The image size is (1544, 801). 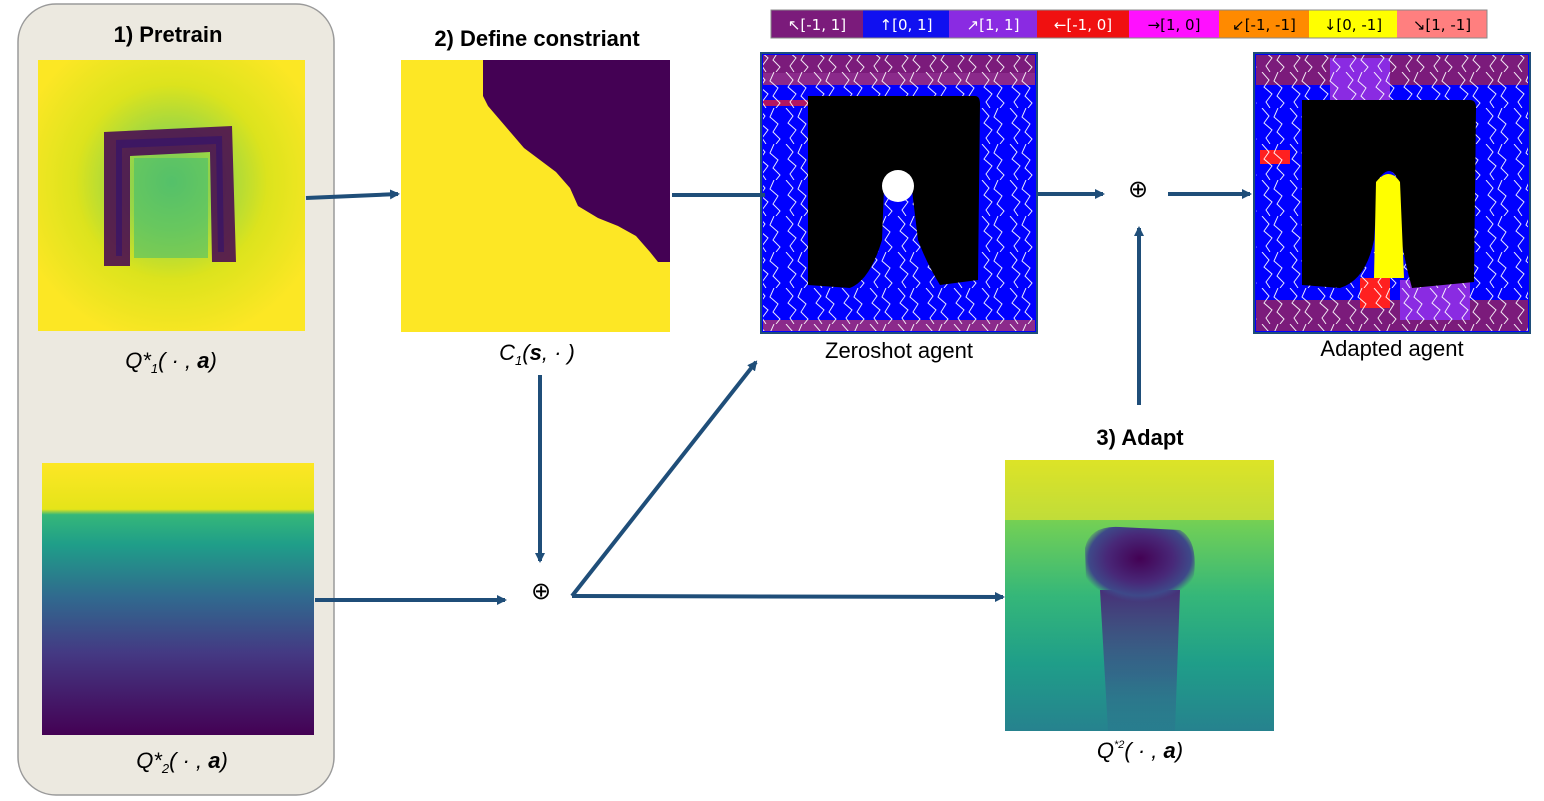 What do you see at coordinates (664, 479) in the screenshot?
I see `arrow-combine-to-zeroshot` at bounding box center [664, 479].